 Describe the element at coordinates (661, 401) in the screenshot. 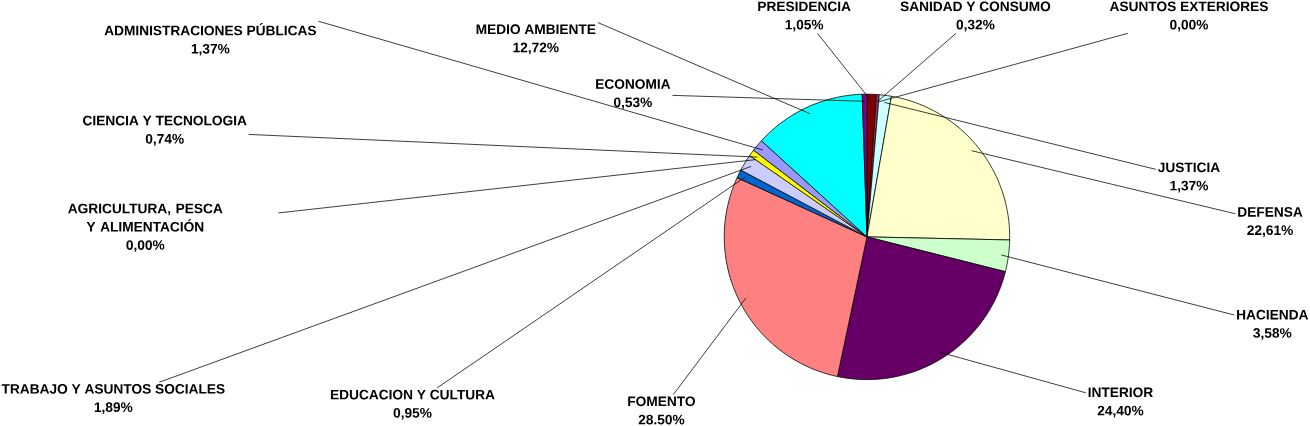

I see `slice-label: FOMENTO` at that location.